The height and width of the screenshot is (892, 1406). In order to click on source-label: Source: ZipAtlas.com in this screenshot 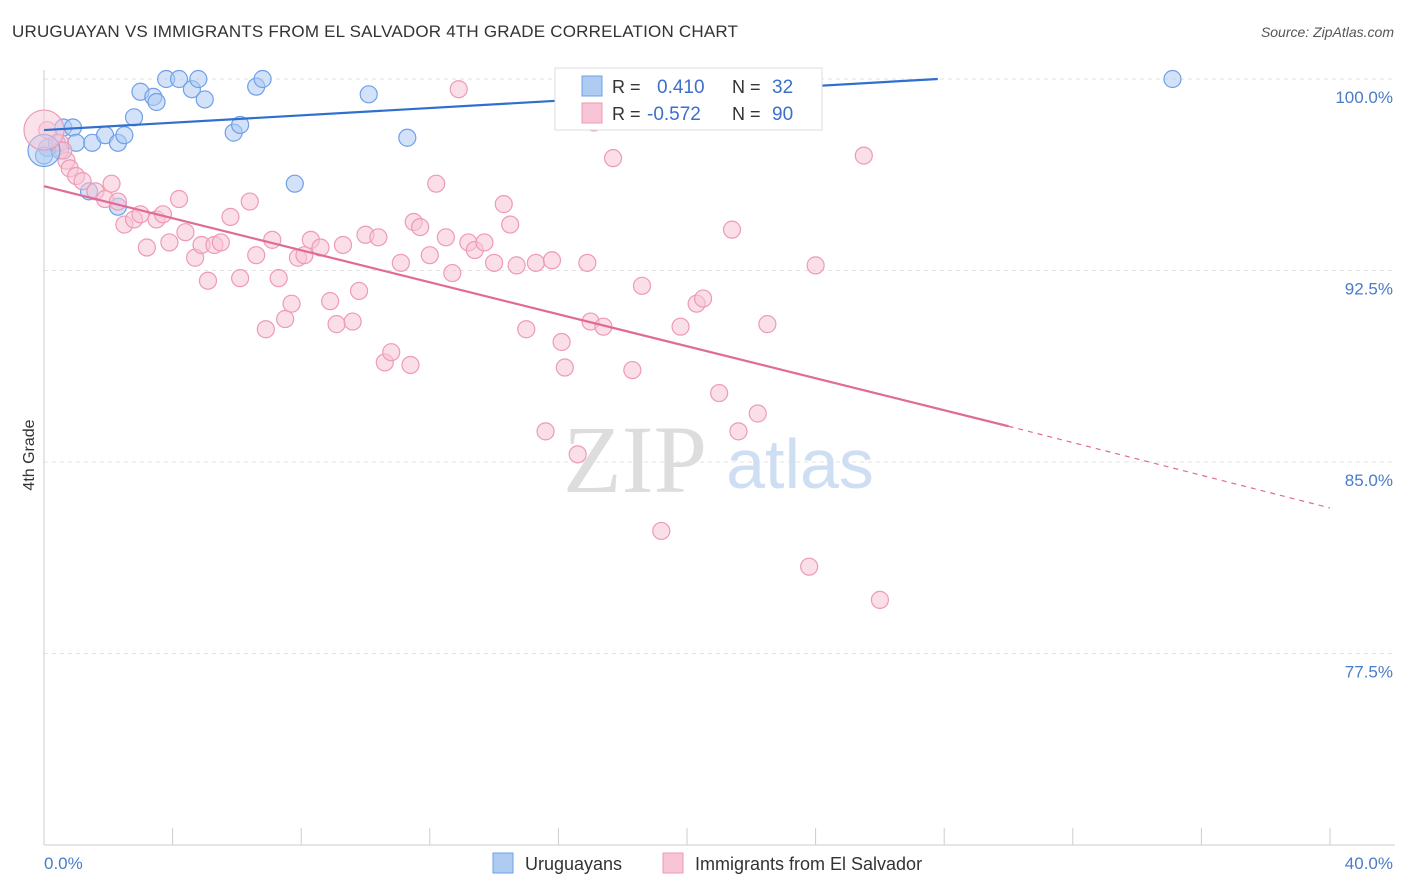, I will do `click(1327, 32)`.